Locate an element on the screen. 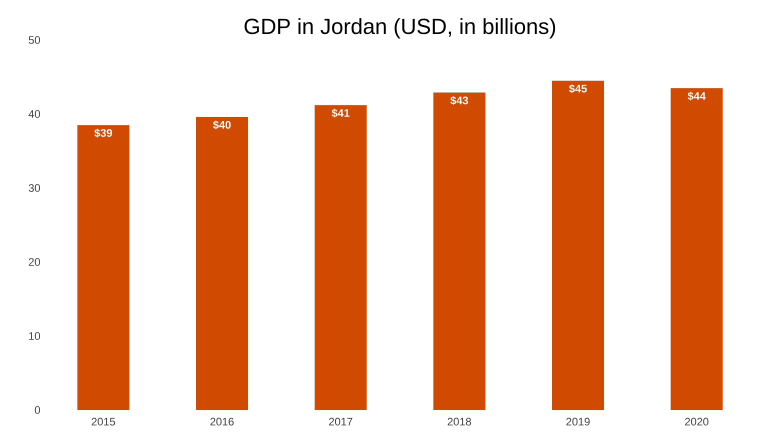  data-label: $40 is located at coordinates (222, 125).